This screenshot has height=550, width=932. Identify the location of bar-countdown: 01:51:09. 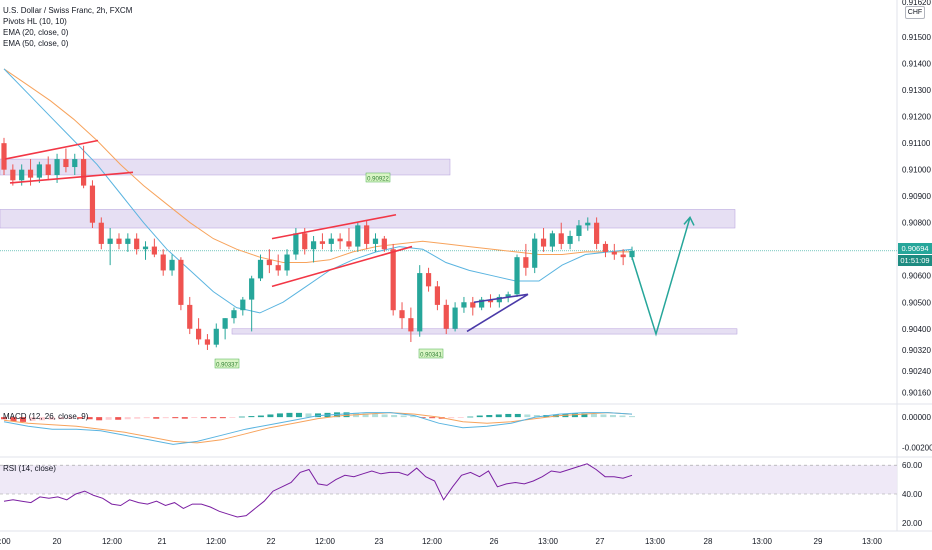
(915, 260).